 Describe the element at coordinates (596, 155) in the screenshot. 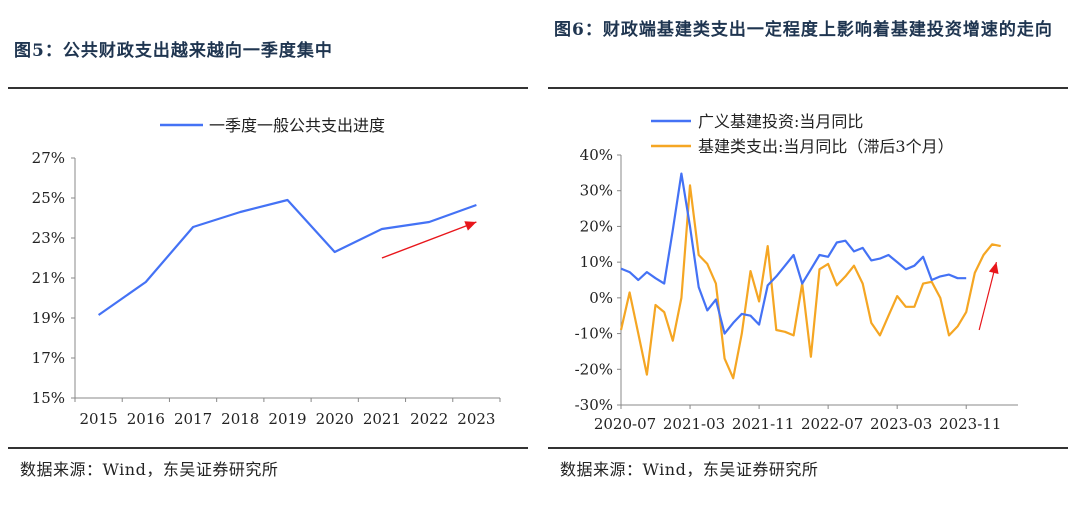

I see `y-tick-label: 40%` at that location.